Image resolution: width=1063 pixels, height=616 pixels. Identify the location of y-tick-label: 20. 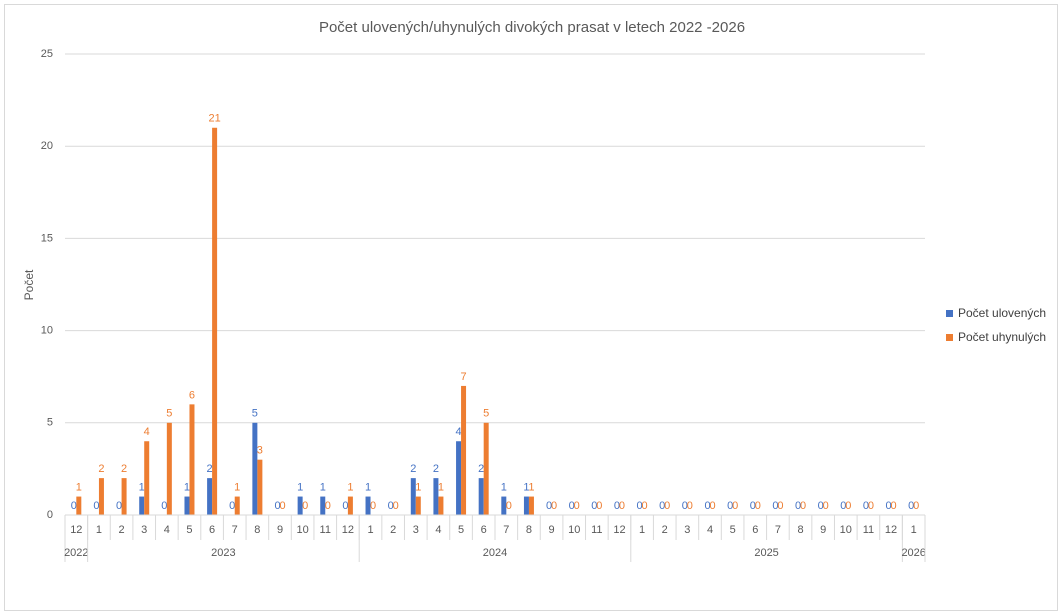
(47, 146).